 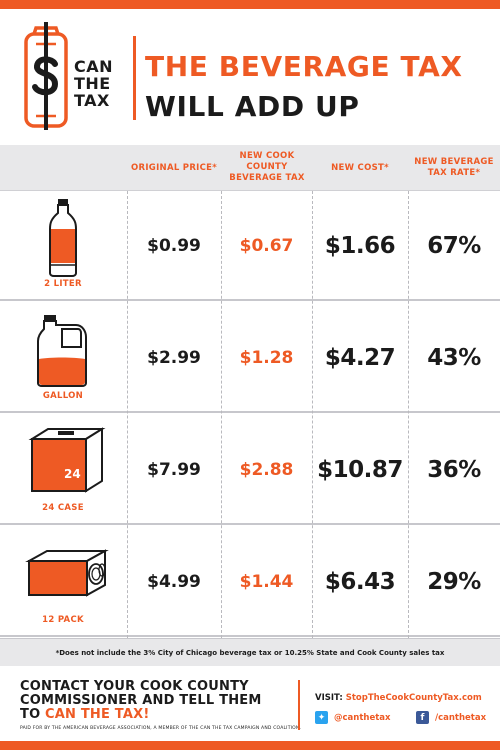 What do you see at coordinates (454, 246) in the screenshot?
I see `tax-rate: 67%` at bounding box center [454, 246].